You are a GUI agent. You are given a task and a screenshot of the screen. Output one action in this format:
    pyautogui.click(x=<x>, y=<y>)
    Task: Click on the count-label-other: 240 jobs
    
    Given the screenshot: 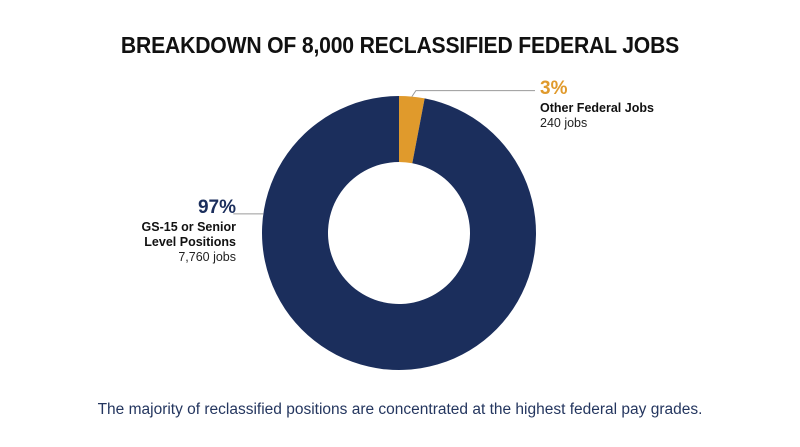 What is the action you would take?
    pyautogui.click(x=564, y=122)
    